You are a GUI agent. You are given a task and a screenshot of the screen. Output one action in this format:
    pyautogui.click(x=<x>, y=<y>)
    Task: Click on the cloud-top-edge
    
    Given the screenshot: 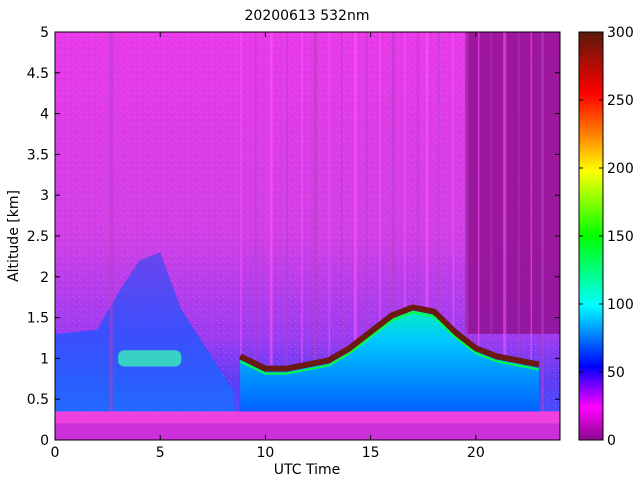 What is the action you would take?
    pyautogui.click(x=389, y=338)
    